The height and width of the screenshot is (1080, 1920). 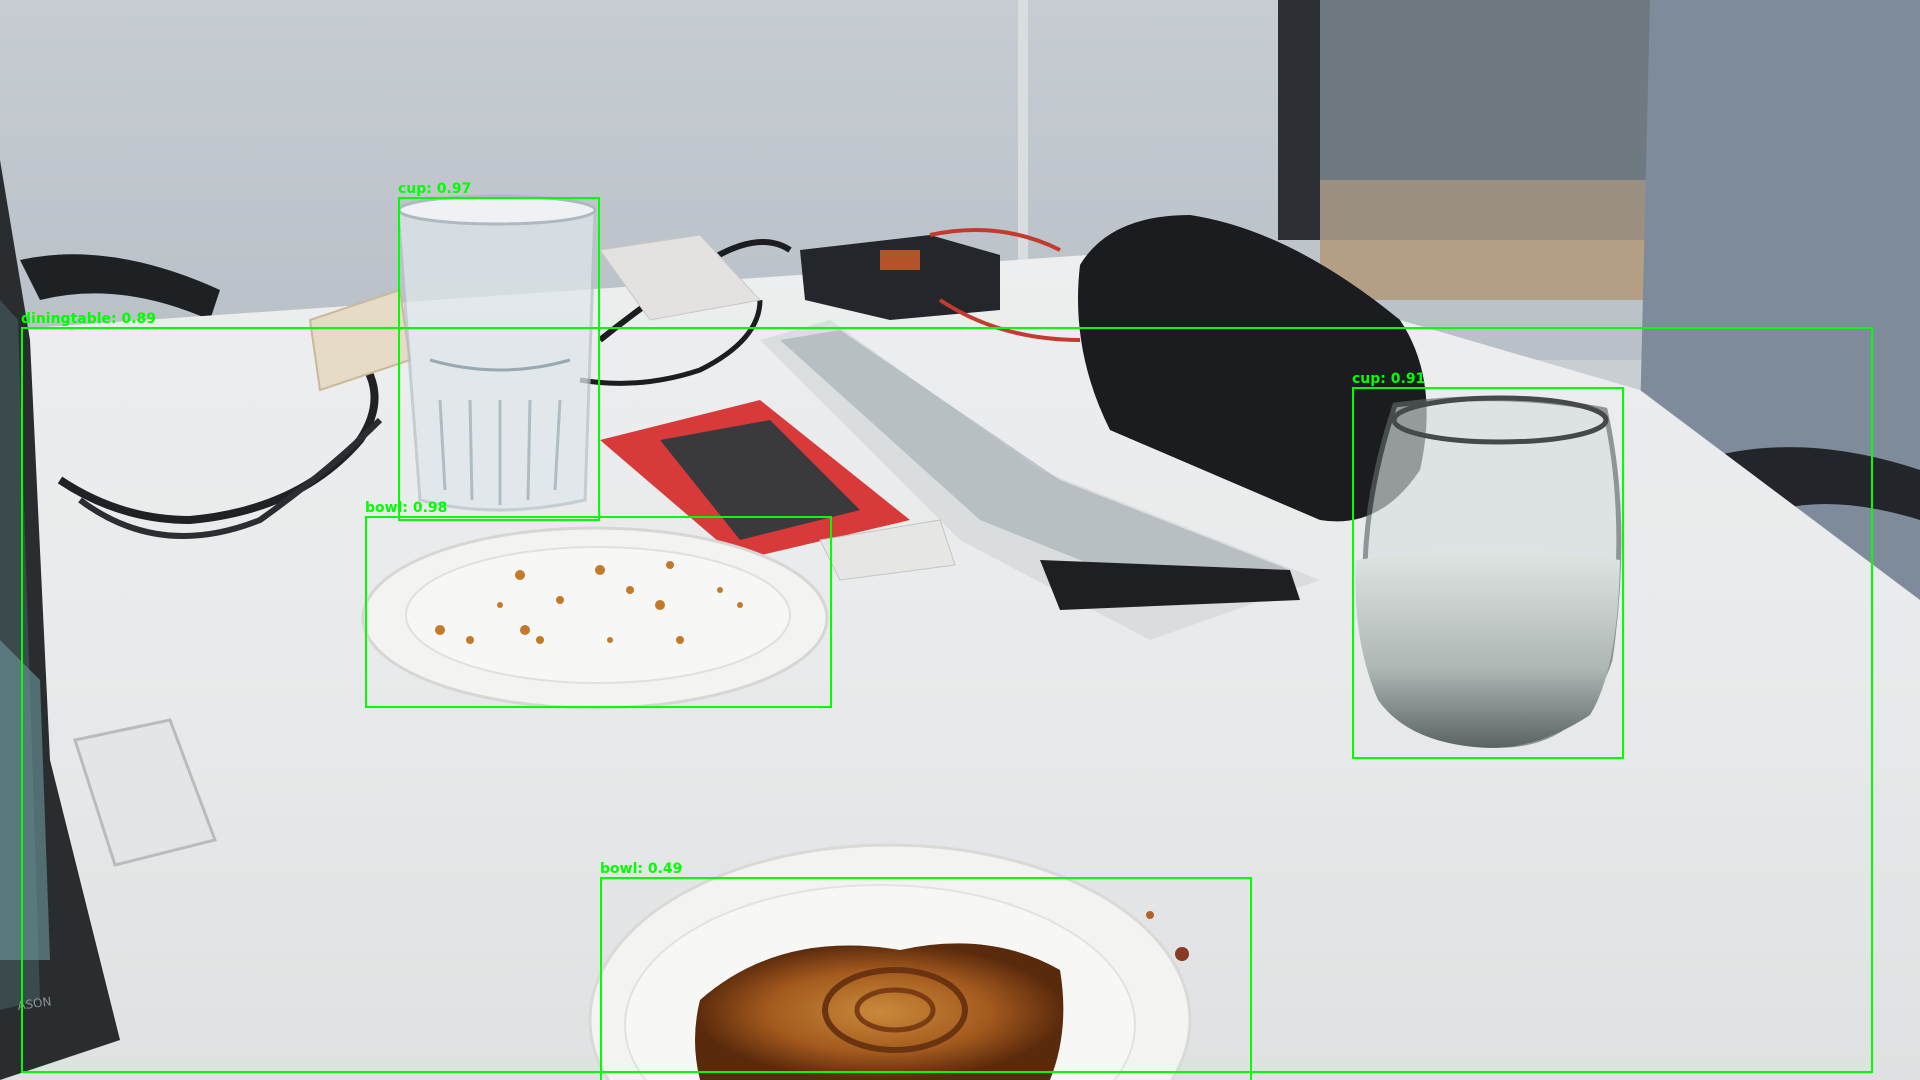 I want to click on chair-left, so click(x=120, y=287).